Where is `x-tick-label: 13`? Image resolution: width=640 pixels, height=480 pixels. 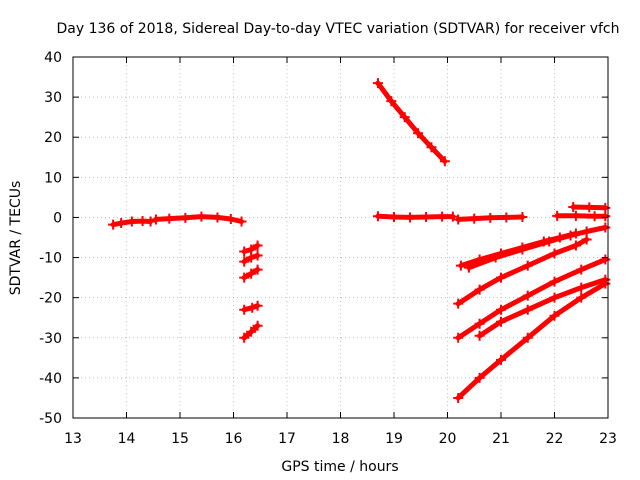
x-tick-label: 13 is located at coordinates (73, 439).